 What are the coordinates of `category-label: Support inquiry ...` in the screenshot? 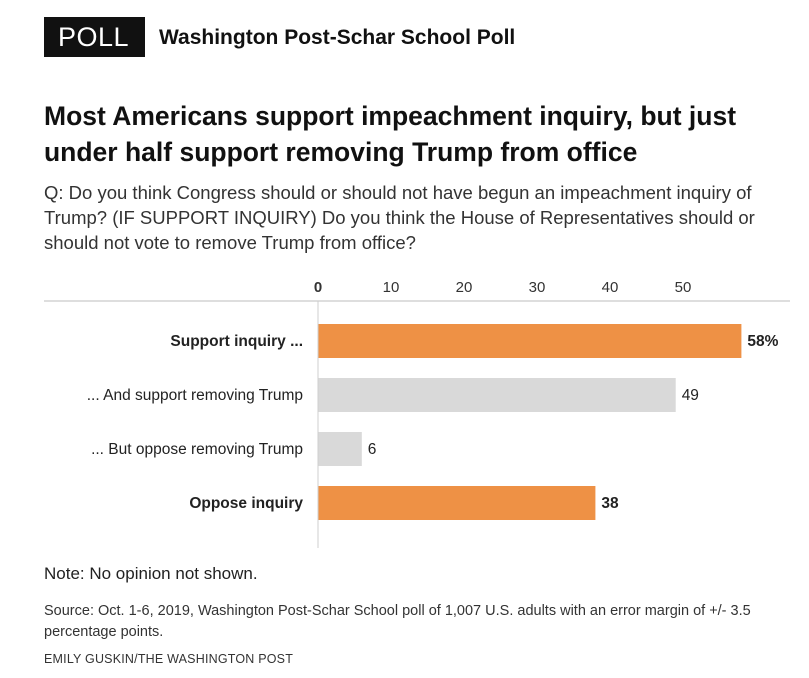 It's located at (236, 341).